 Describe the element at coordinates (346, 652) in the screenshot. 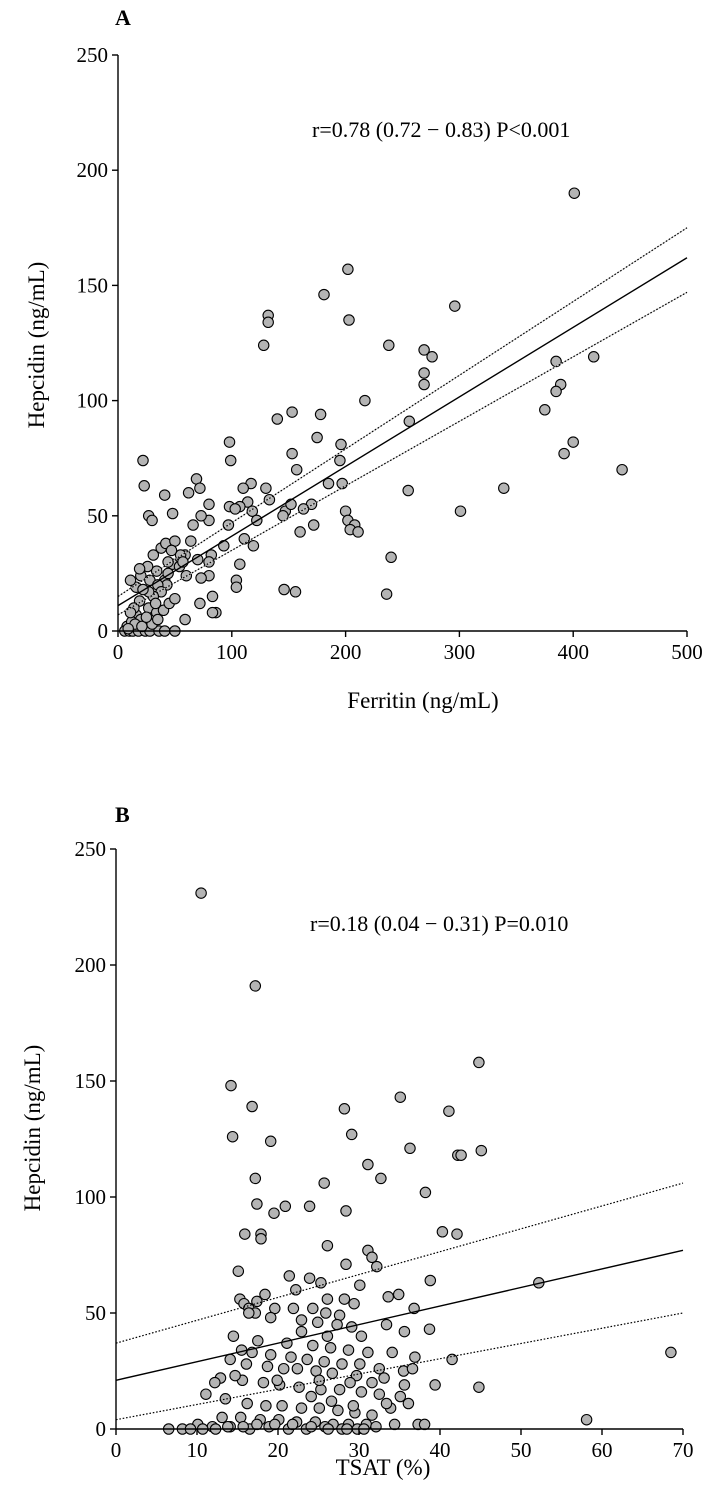

I see `panel-a-x-tick-label: 200` at that location.